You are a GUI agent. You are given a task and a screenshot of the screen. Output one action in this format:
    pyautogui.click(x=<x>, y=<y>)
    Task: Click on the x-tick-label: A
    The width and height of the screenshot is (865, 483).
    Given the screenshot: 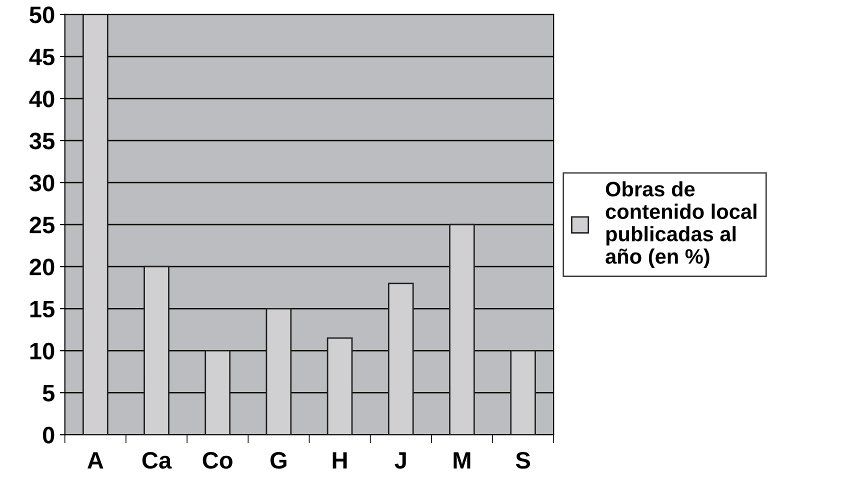 What is the action you would take?
    pyautogui.click(x=95, y=460)
    